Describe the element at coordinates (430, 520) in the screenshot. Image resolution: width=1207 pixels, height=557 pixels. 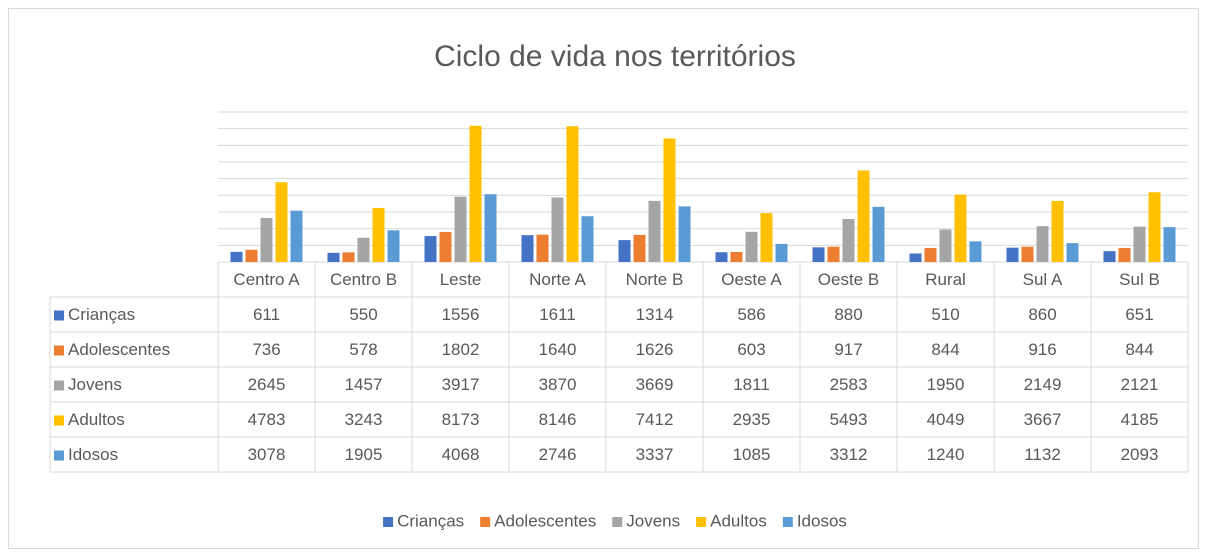
I see `legend-label: Crianças` at that location.